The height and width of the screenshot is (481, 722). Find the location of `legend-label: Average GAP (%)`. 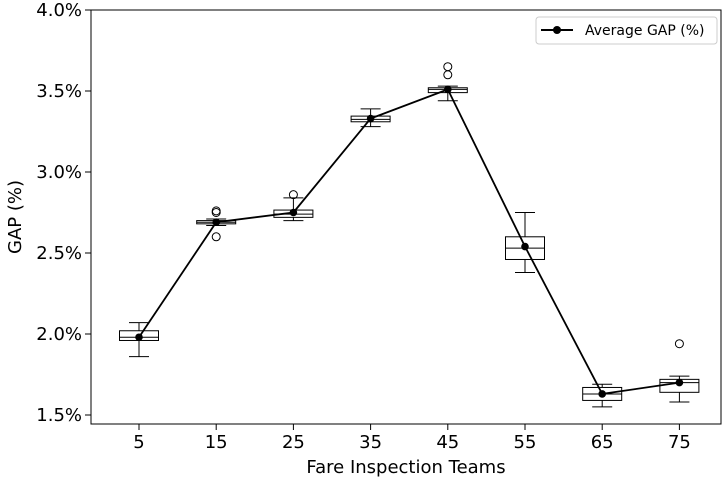

legend-label: Average GAP (%) is located at coordinates (645, 31).